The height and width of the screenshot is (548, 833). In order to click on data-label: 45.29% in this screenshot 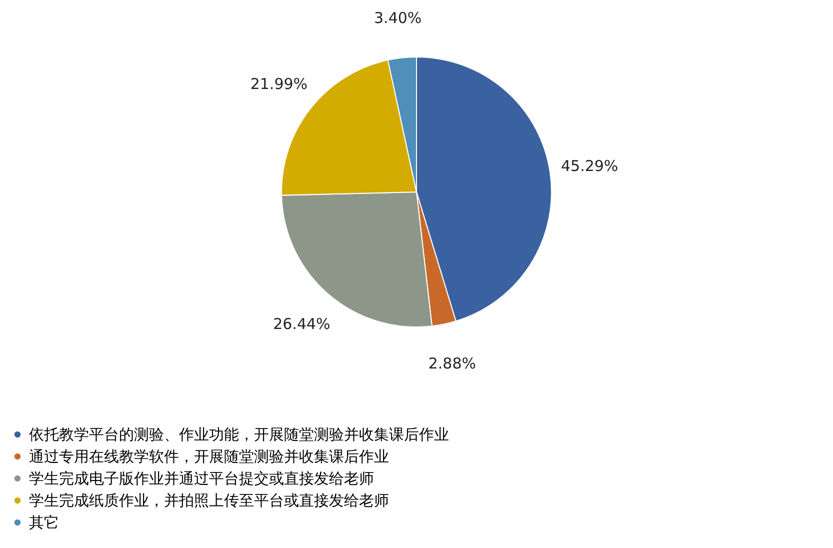, I will do `click(589, 166)`.